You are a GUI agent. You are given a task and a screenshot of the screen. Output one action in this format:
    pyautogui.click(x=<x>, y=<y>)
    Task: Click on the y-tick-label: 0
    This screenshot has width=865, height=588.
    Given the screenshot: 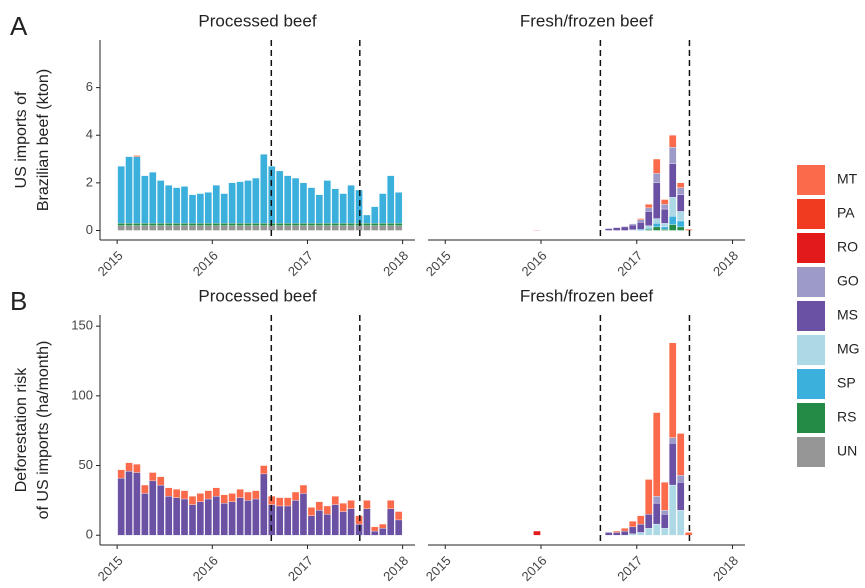 What is the action you would take?
    pyautogui.click(x=89, y=534)
    